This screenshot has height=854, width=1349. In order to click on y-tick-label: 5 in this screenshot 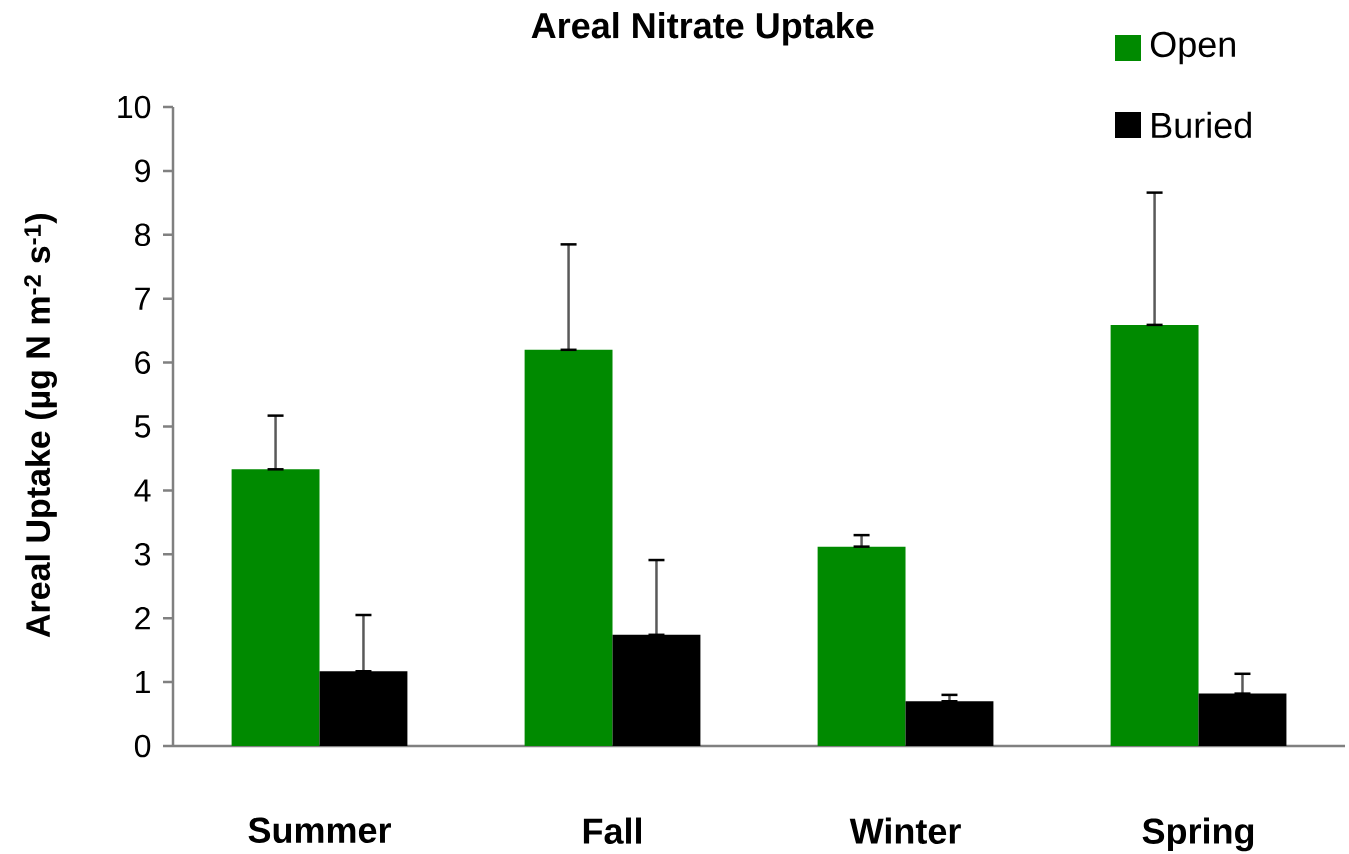, I will do `click(142, 426)`.